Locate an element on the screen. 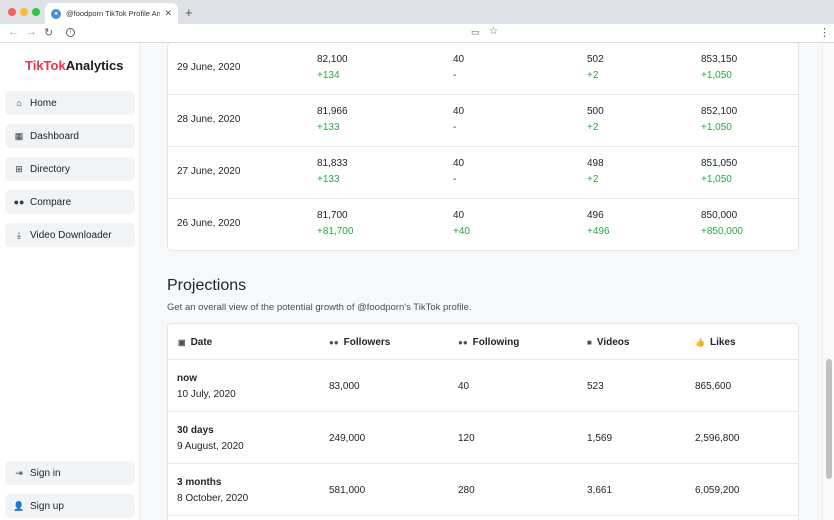  header-date-label: Date is located at coordinates (201, 342).